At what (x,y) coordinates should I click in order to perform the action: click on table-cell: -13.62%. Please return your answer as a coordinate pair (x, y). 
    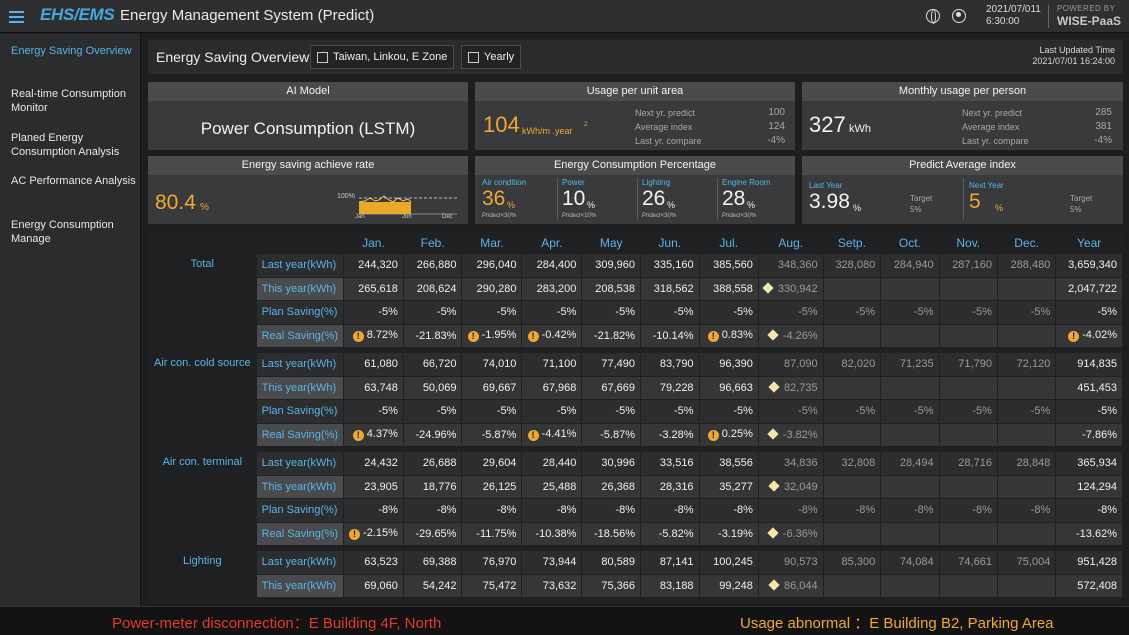
    Looking at the image, I should click on (1089, 533).